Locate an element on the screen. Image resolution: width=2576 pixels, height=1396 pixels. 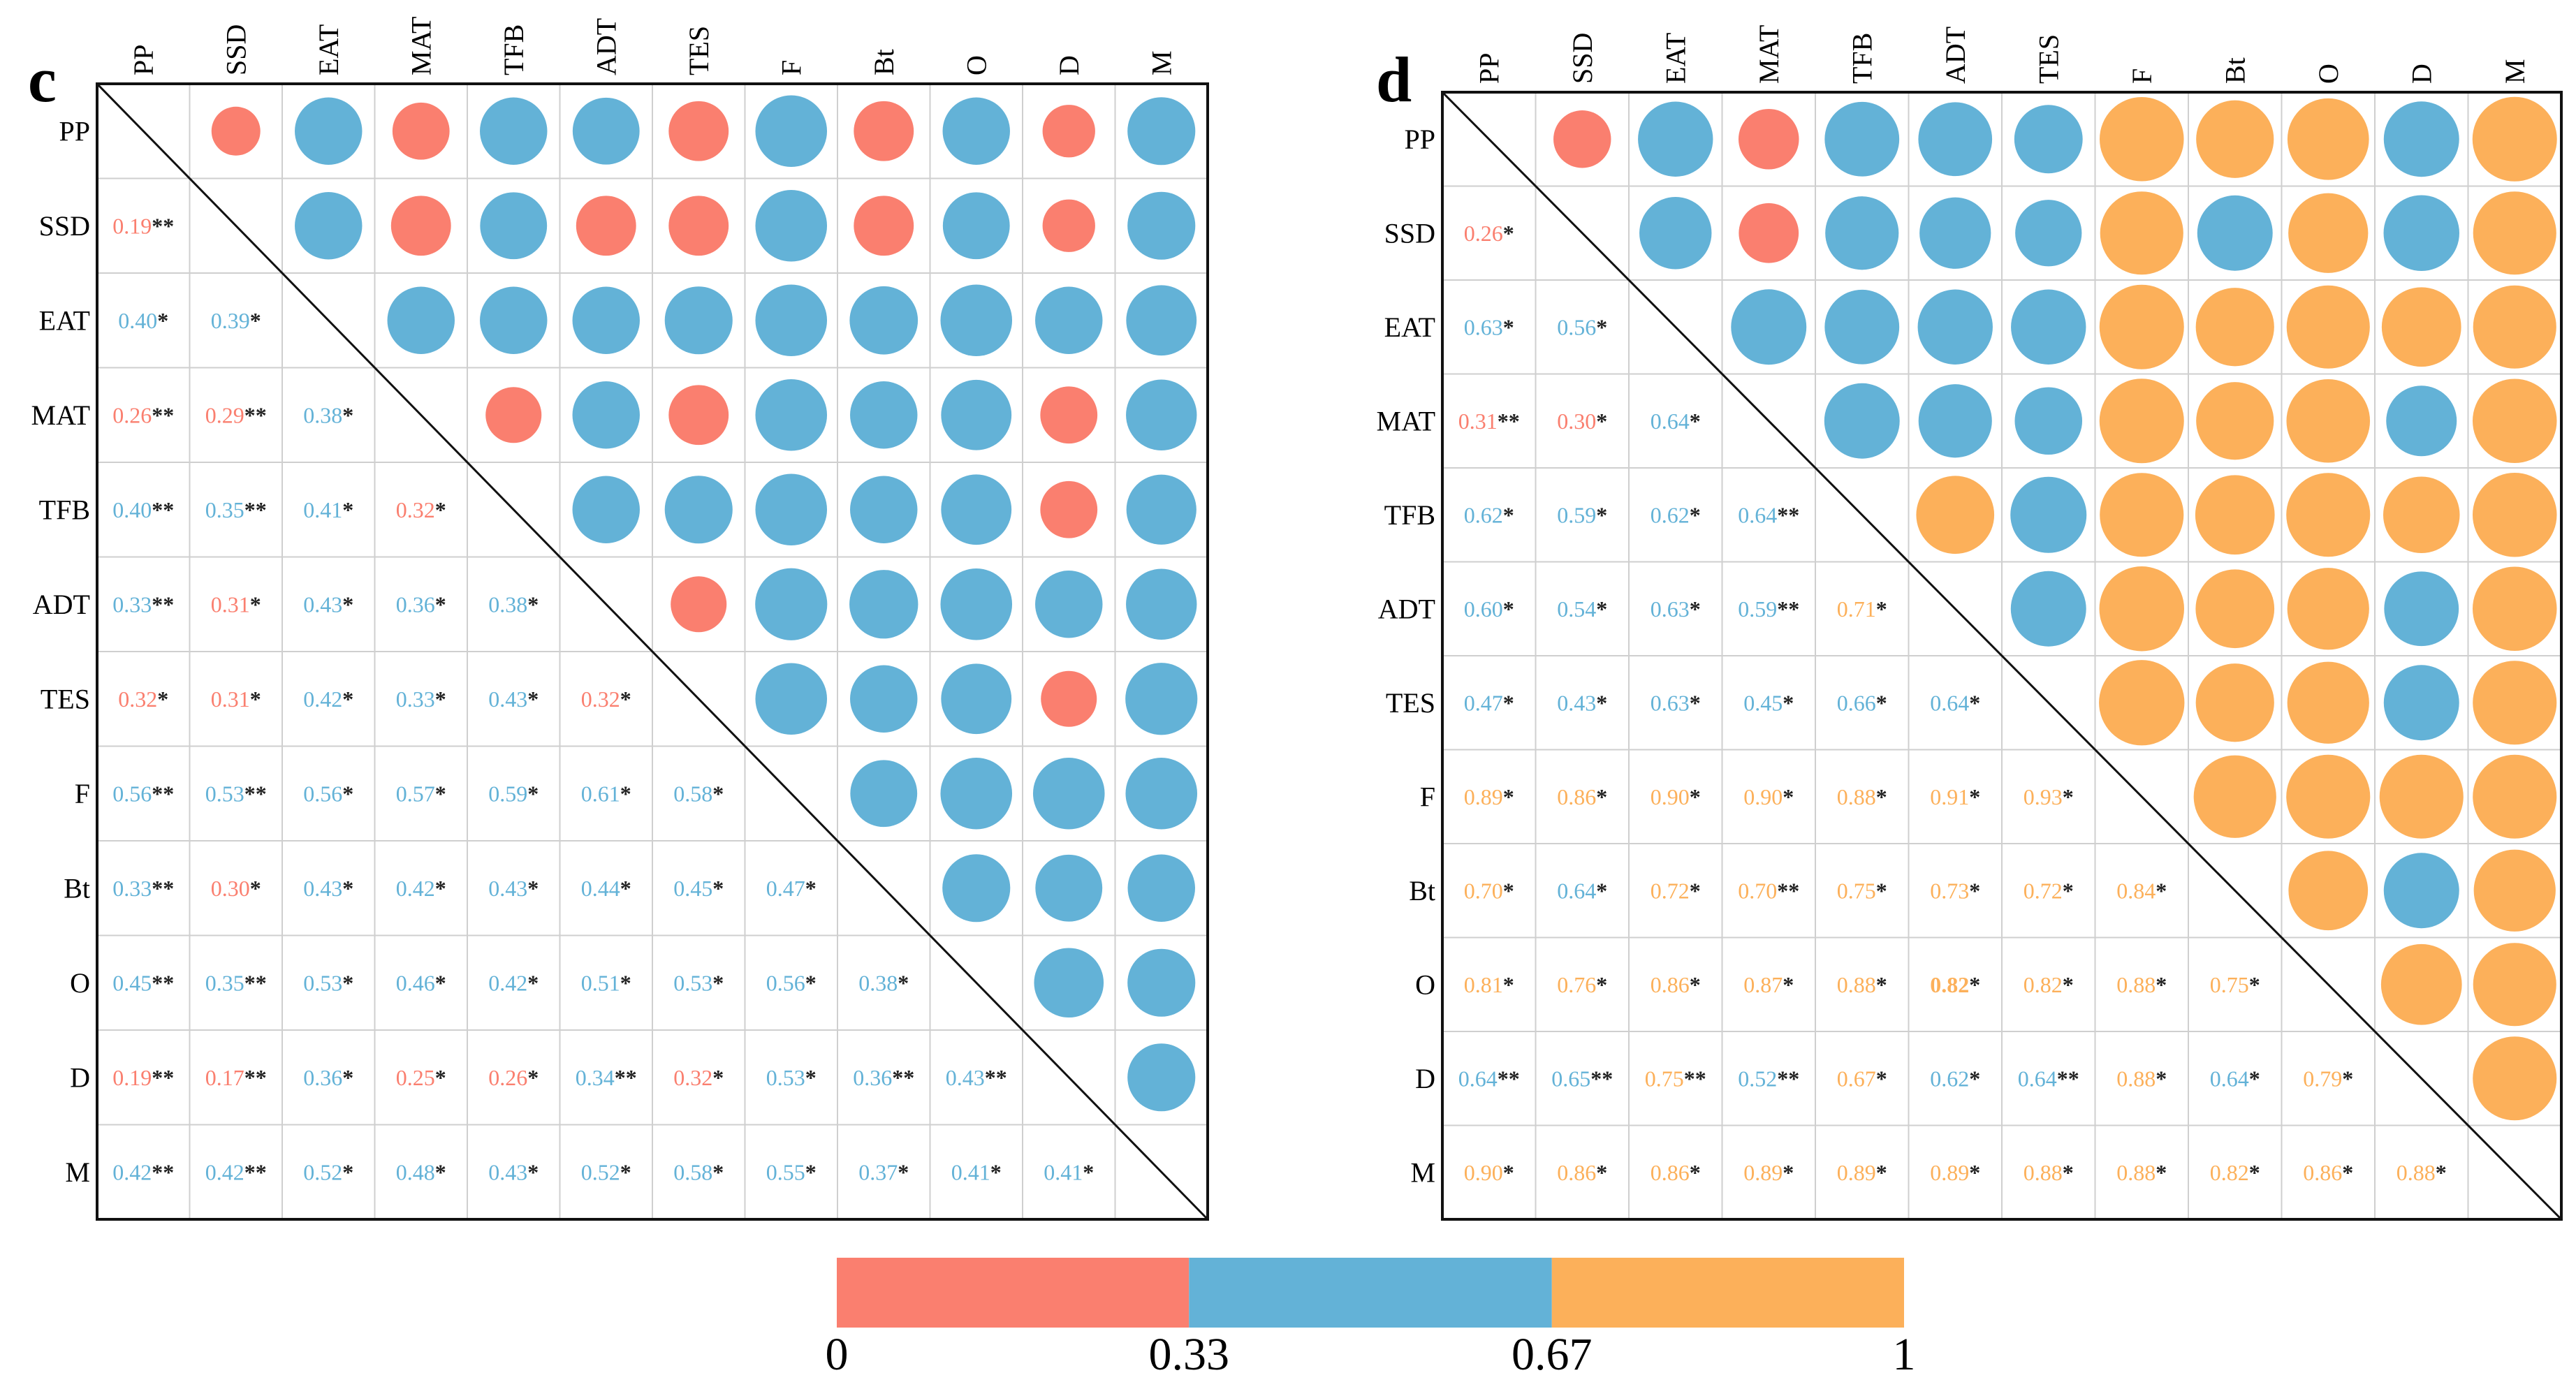
correlation-circle-eat-o is located at coordinates (2328, 327).